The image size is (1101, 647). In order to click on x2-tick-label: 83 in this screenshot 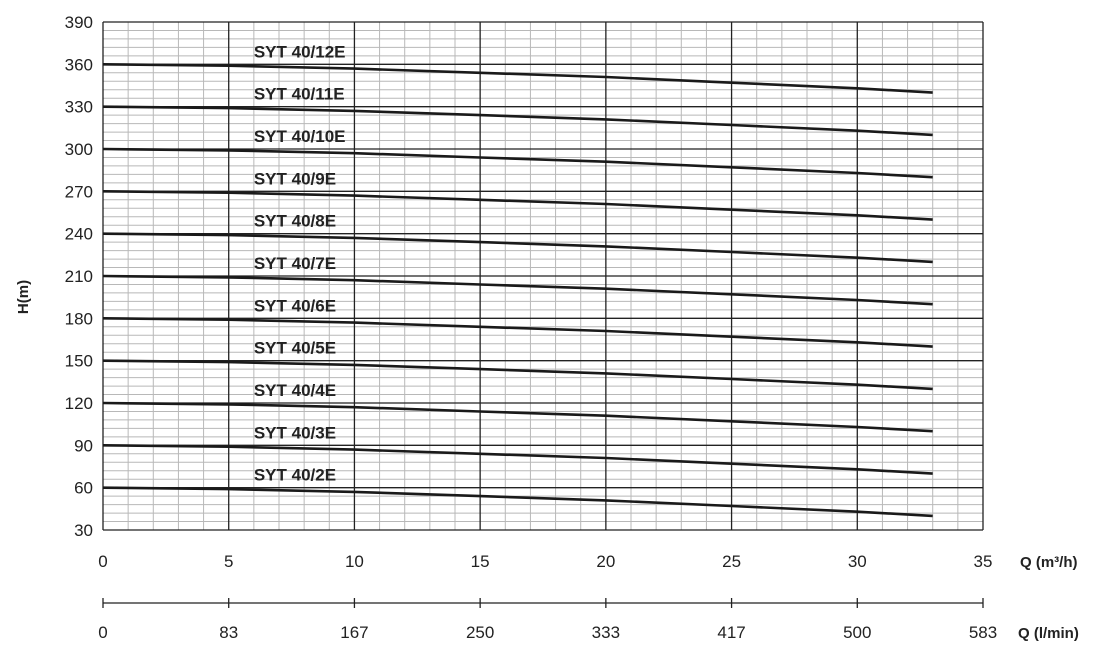, I will do `click(228, 632)`.